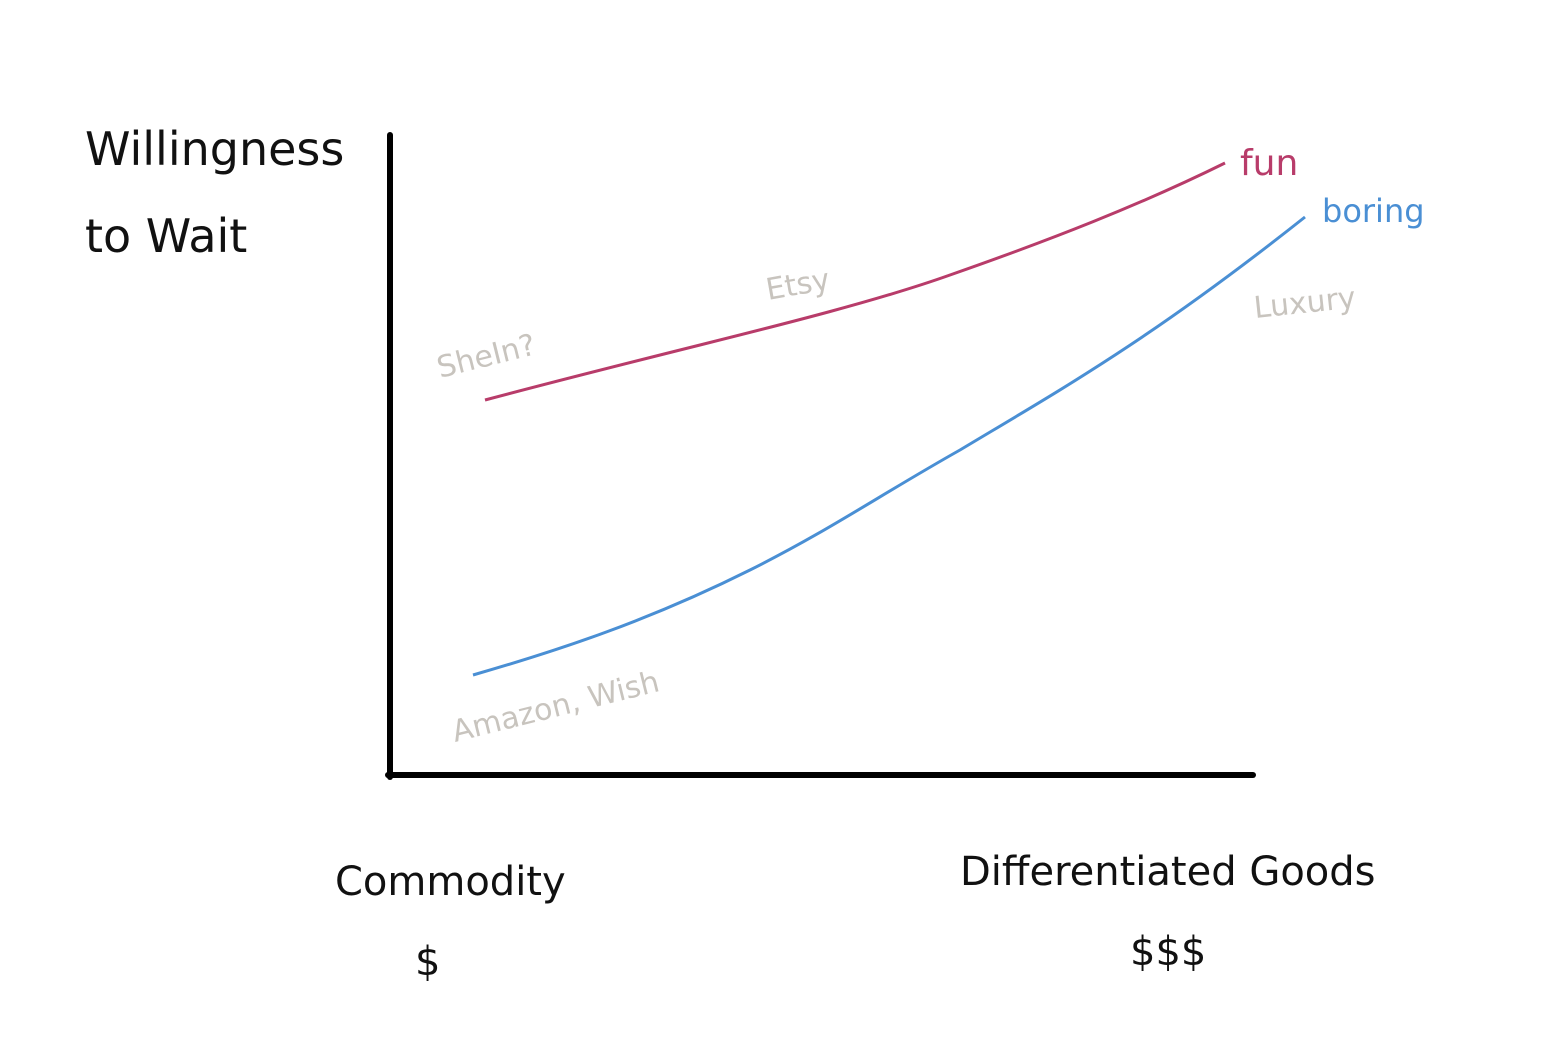  Describe the element at coordinates (1168, 952) in the screenshot. I see `price-label: $$$` at that location.